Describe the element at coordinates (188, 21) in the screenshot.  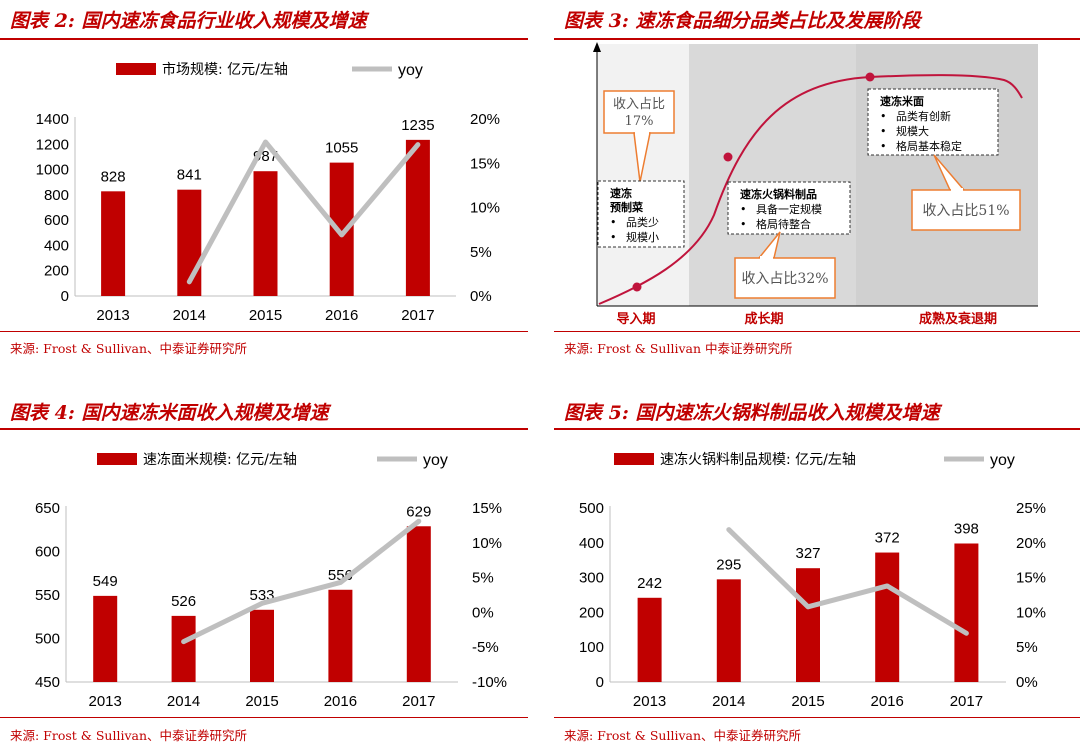
I see `chart-2-title: 图表 2: 国内速冻食品行业收入规模及增速` at that location.